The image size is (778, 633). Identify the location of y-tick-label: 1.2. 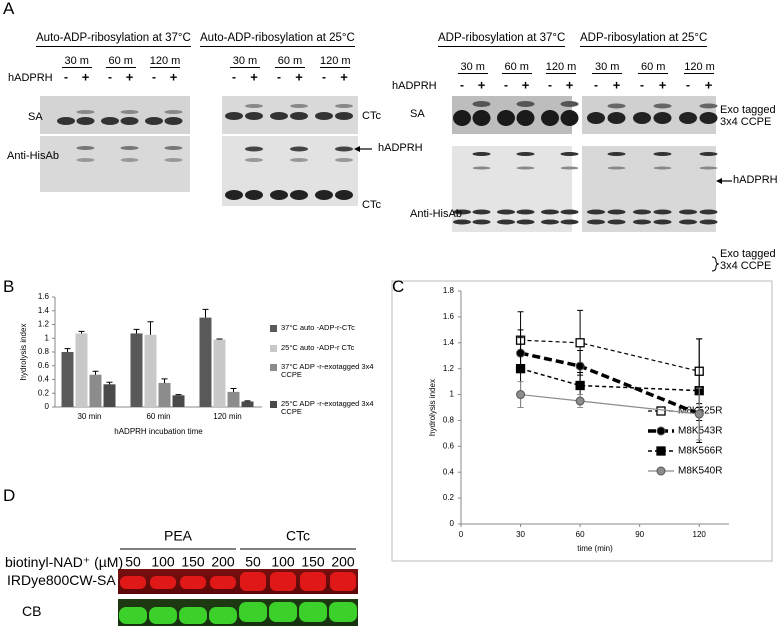
(44, 324).